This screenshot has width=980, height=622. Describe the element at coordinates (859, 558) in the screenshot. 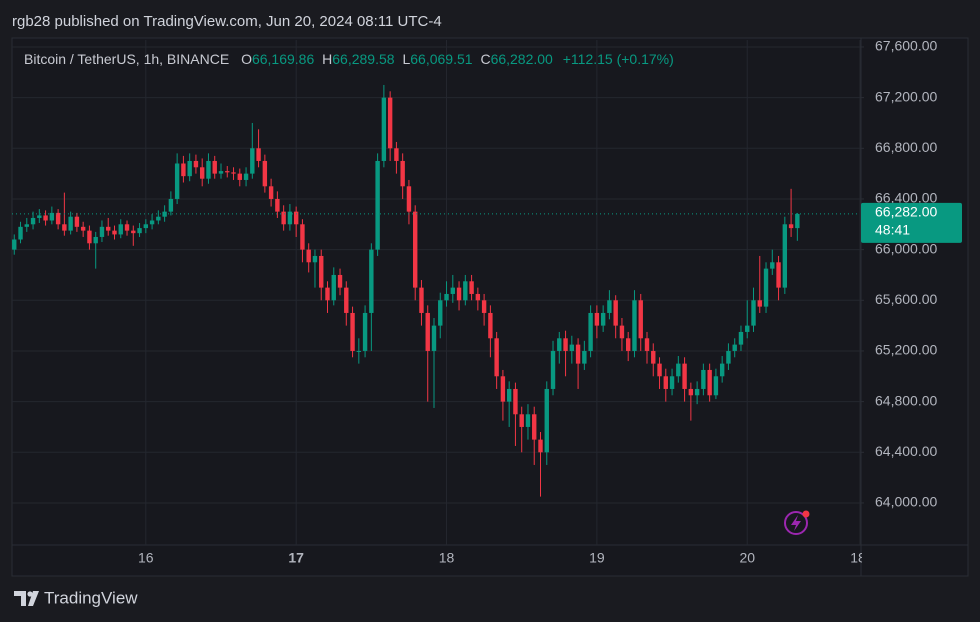

I see `x-tick-label: 18:` at that location.